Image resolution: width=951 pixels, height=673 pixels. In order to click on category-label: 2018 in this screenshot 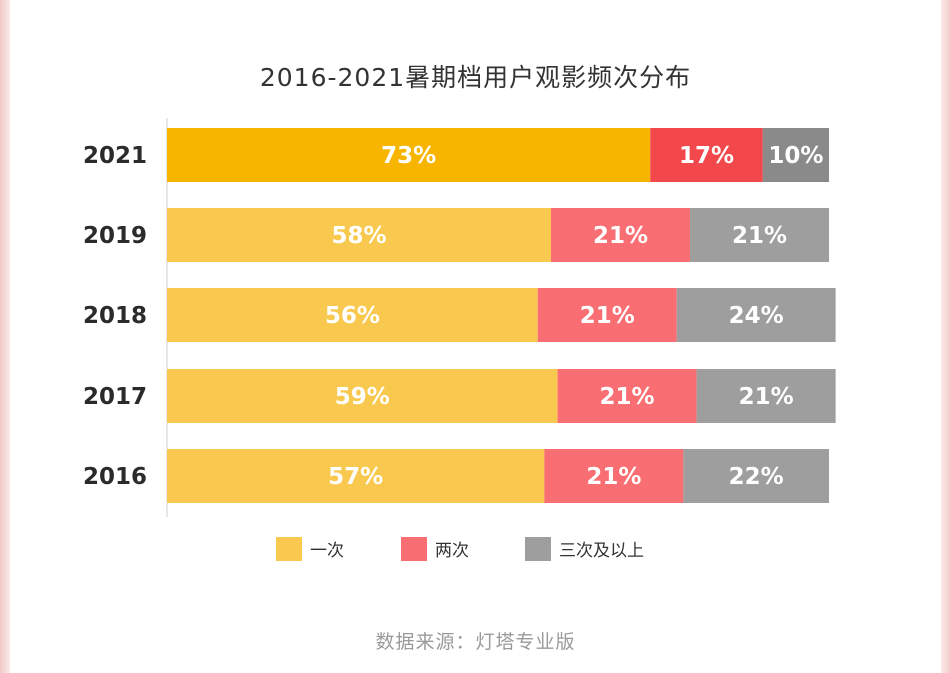, I will do `click(115, 316)`.